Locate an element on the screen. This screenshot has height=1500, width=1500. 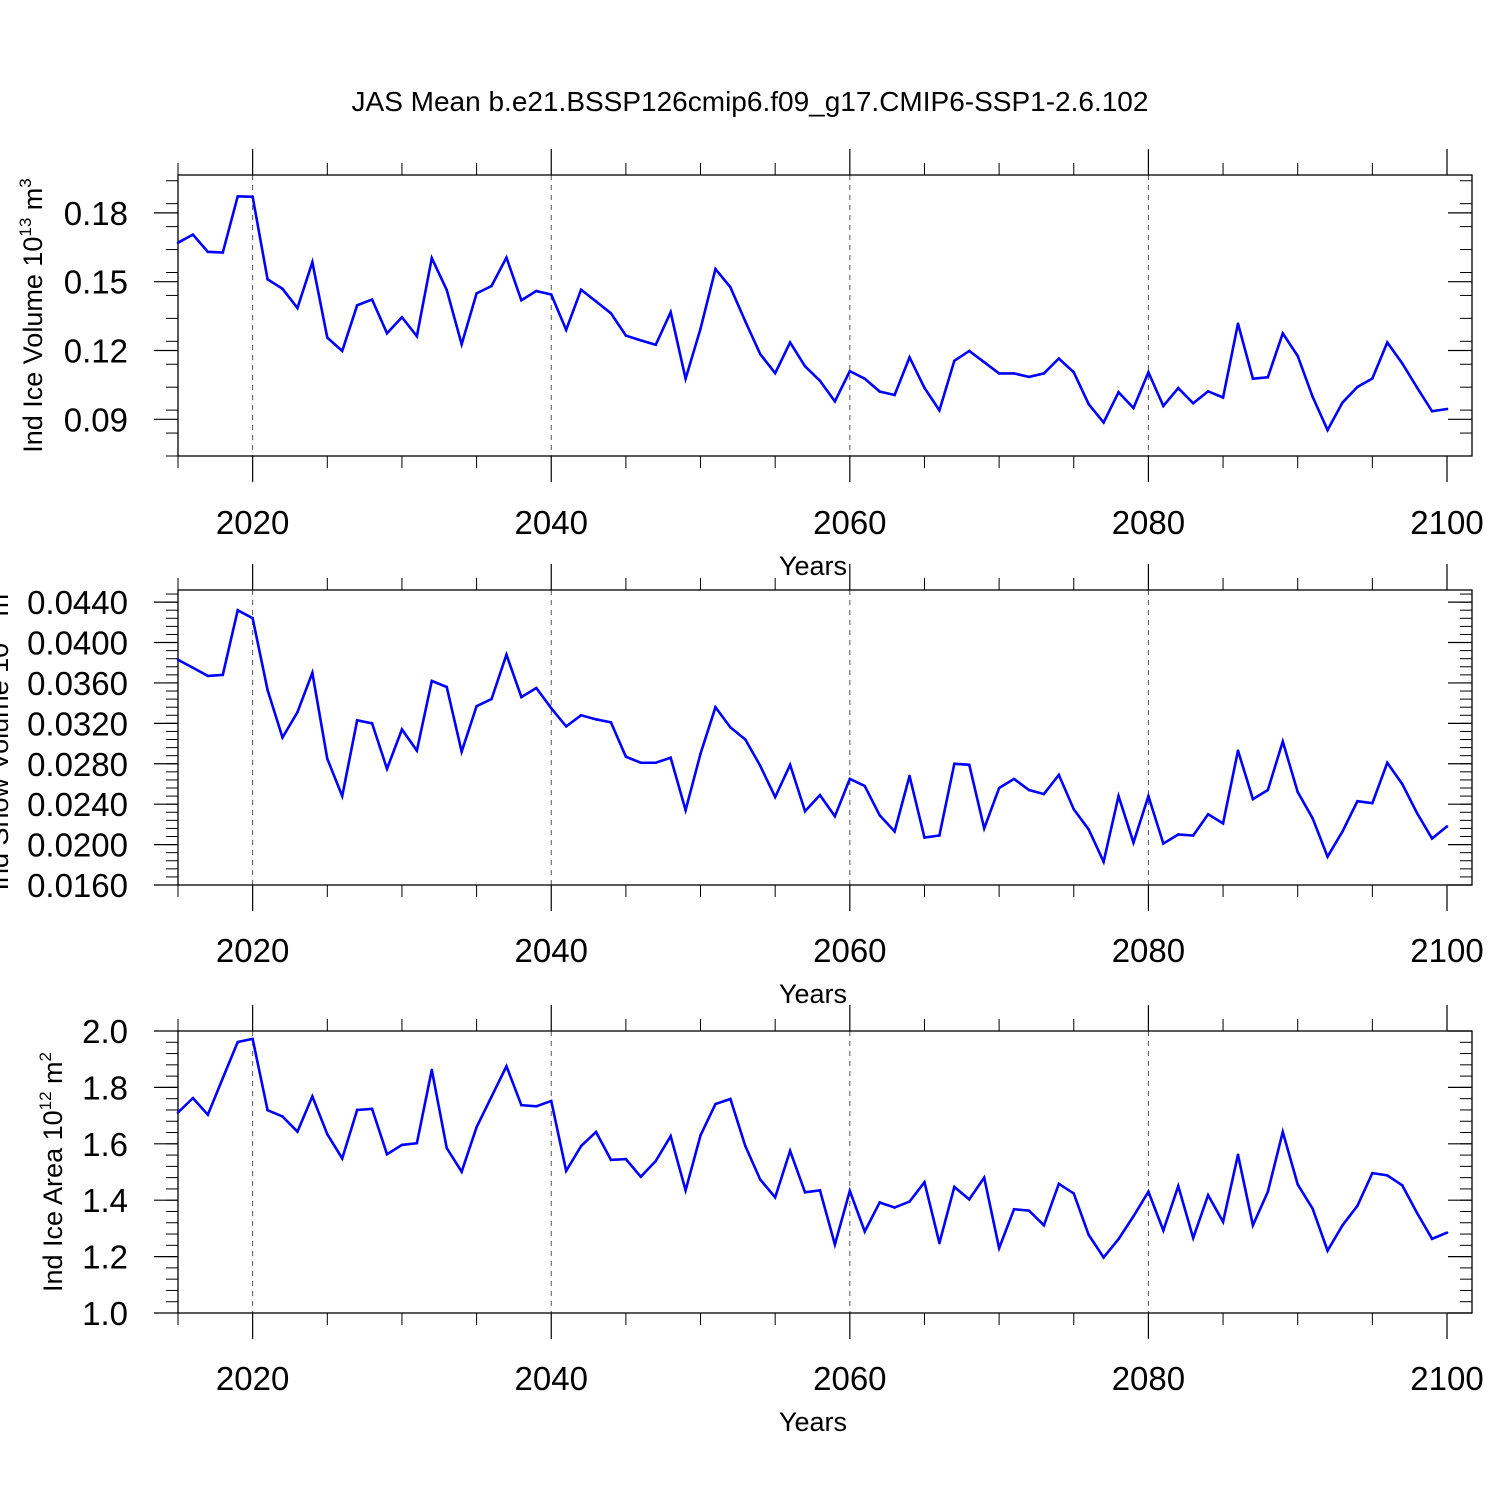
y-axis-title-unit-exp: 2 is located at coordinates (45, 1056).